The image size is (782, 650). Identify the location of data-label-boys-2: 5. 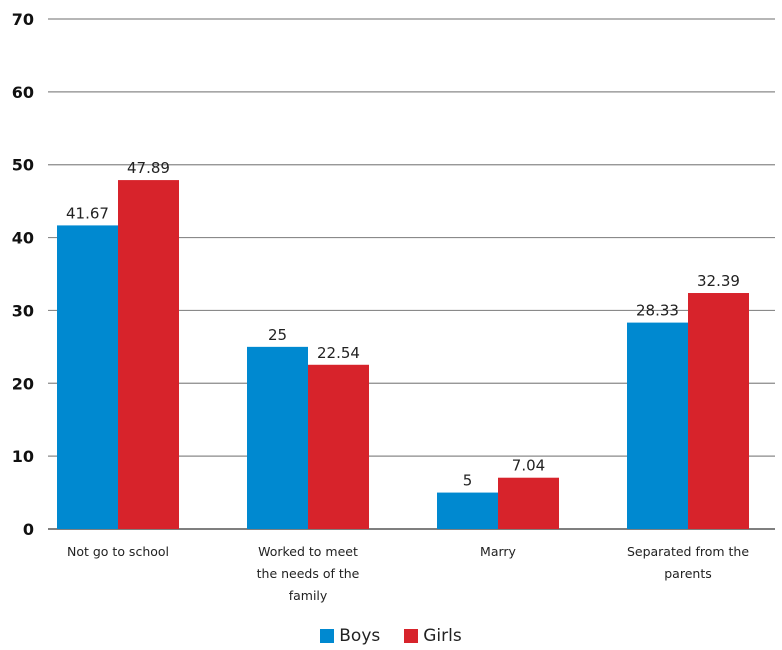
(468, 481).